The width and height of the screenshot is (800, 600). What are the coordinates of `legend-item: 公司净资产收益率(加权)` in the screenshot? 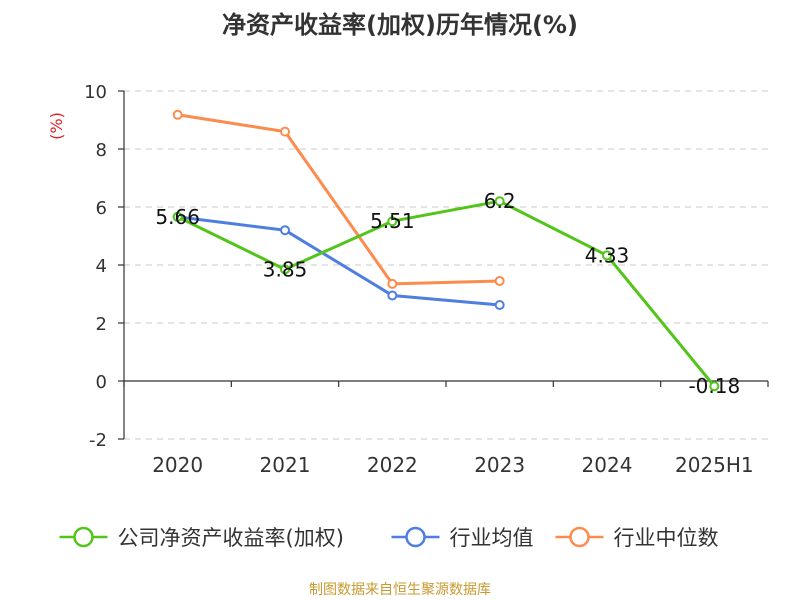 It's located at (201, 538).